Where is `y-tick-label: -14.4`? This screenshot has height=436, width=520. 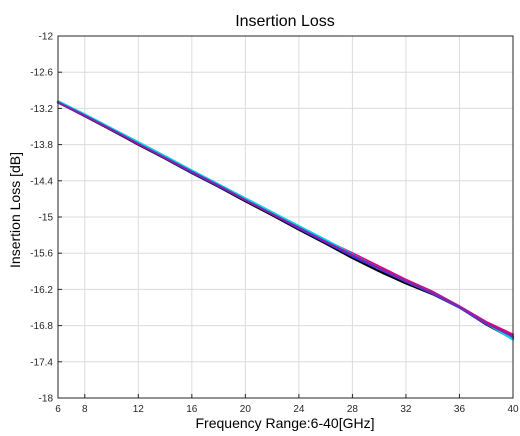
y-tick-label: -14.4 is located at coordinates (41, 181).